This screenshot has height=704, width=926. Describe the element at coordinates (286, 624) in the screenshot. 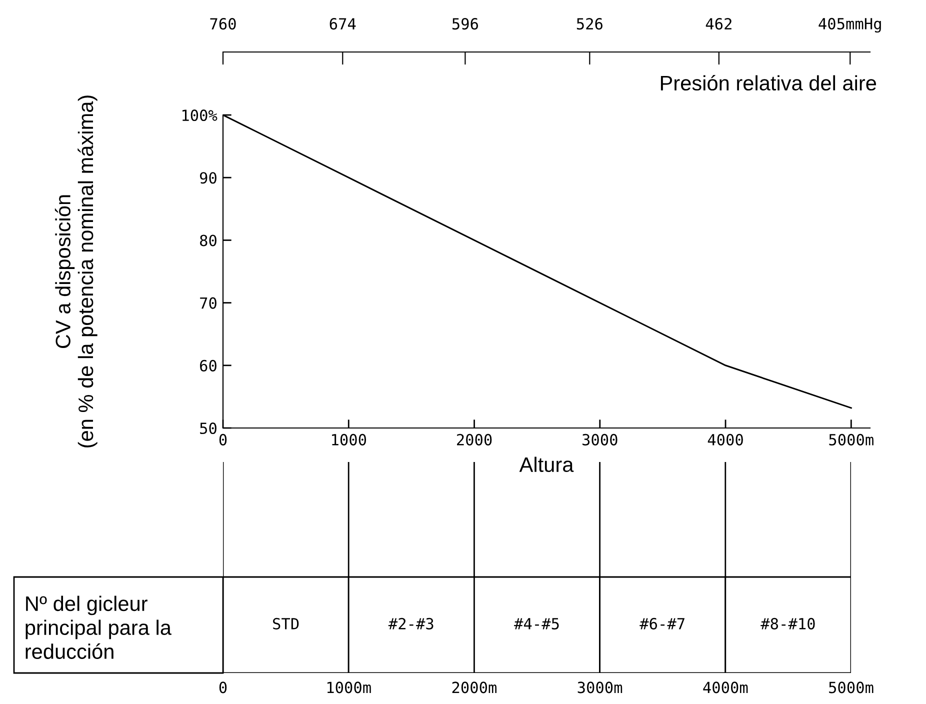

I see `data-label: STD` at that location.